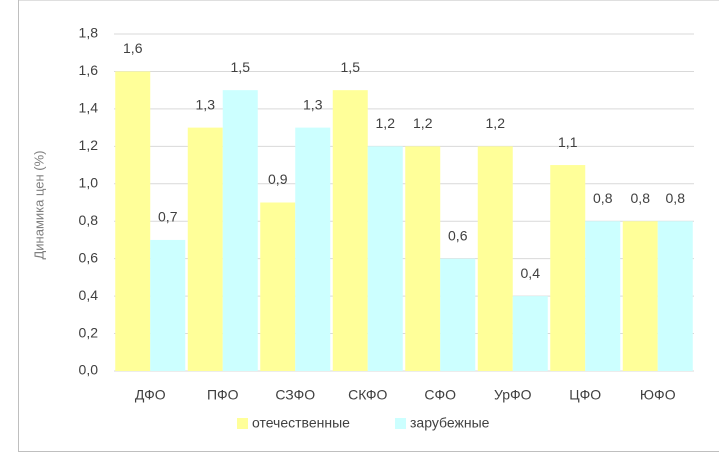  What do you see at coordinates (89, 33) in the screenshot?
I see `y-tick-label: 1,8` at bounding box center [89, 33].